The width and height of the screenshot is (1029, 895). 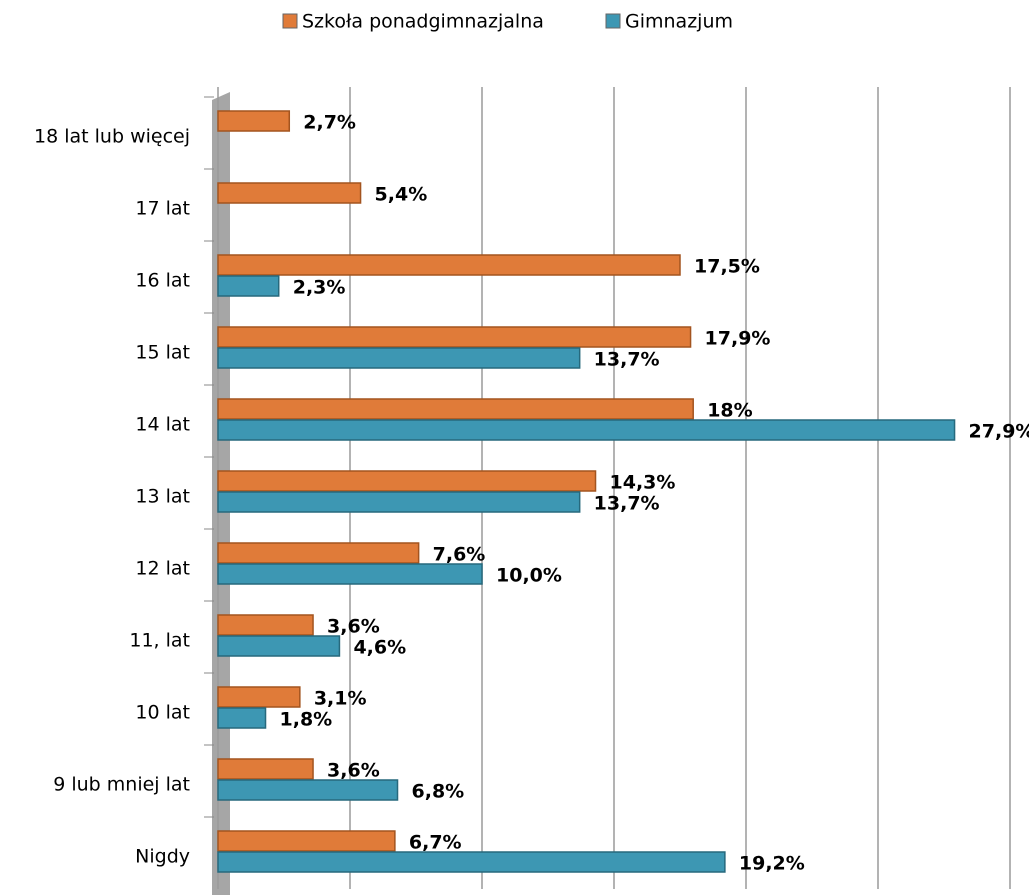 What do you see at coordinates (727, 267) in the screenshot?
I see `value-label: 17,5%` at bounding box center [727, 267].